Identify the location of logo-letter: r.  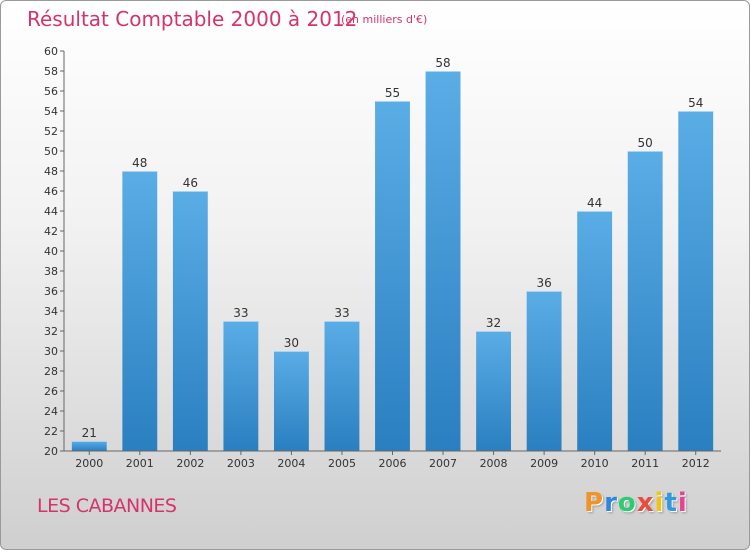
(611, 503).